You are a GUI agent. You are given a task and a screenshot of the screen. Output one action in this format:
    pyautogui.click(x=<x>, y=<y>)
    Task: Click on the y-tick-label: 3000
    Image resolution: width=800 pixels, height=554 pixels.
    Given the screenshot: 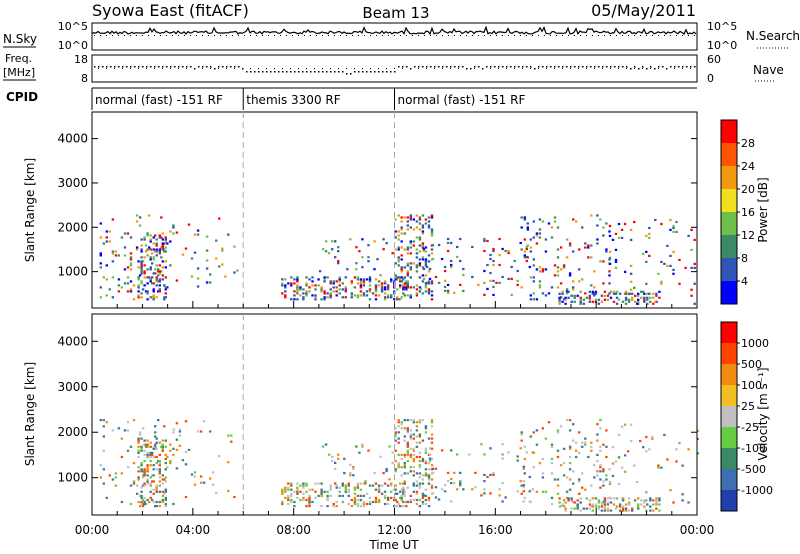 What is the action you would take?
    pyautogui.click(x=72, y=387)
    